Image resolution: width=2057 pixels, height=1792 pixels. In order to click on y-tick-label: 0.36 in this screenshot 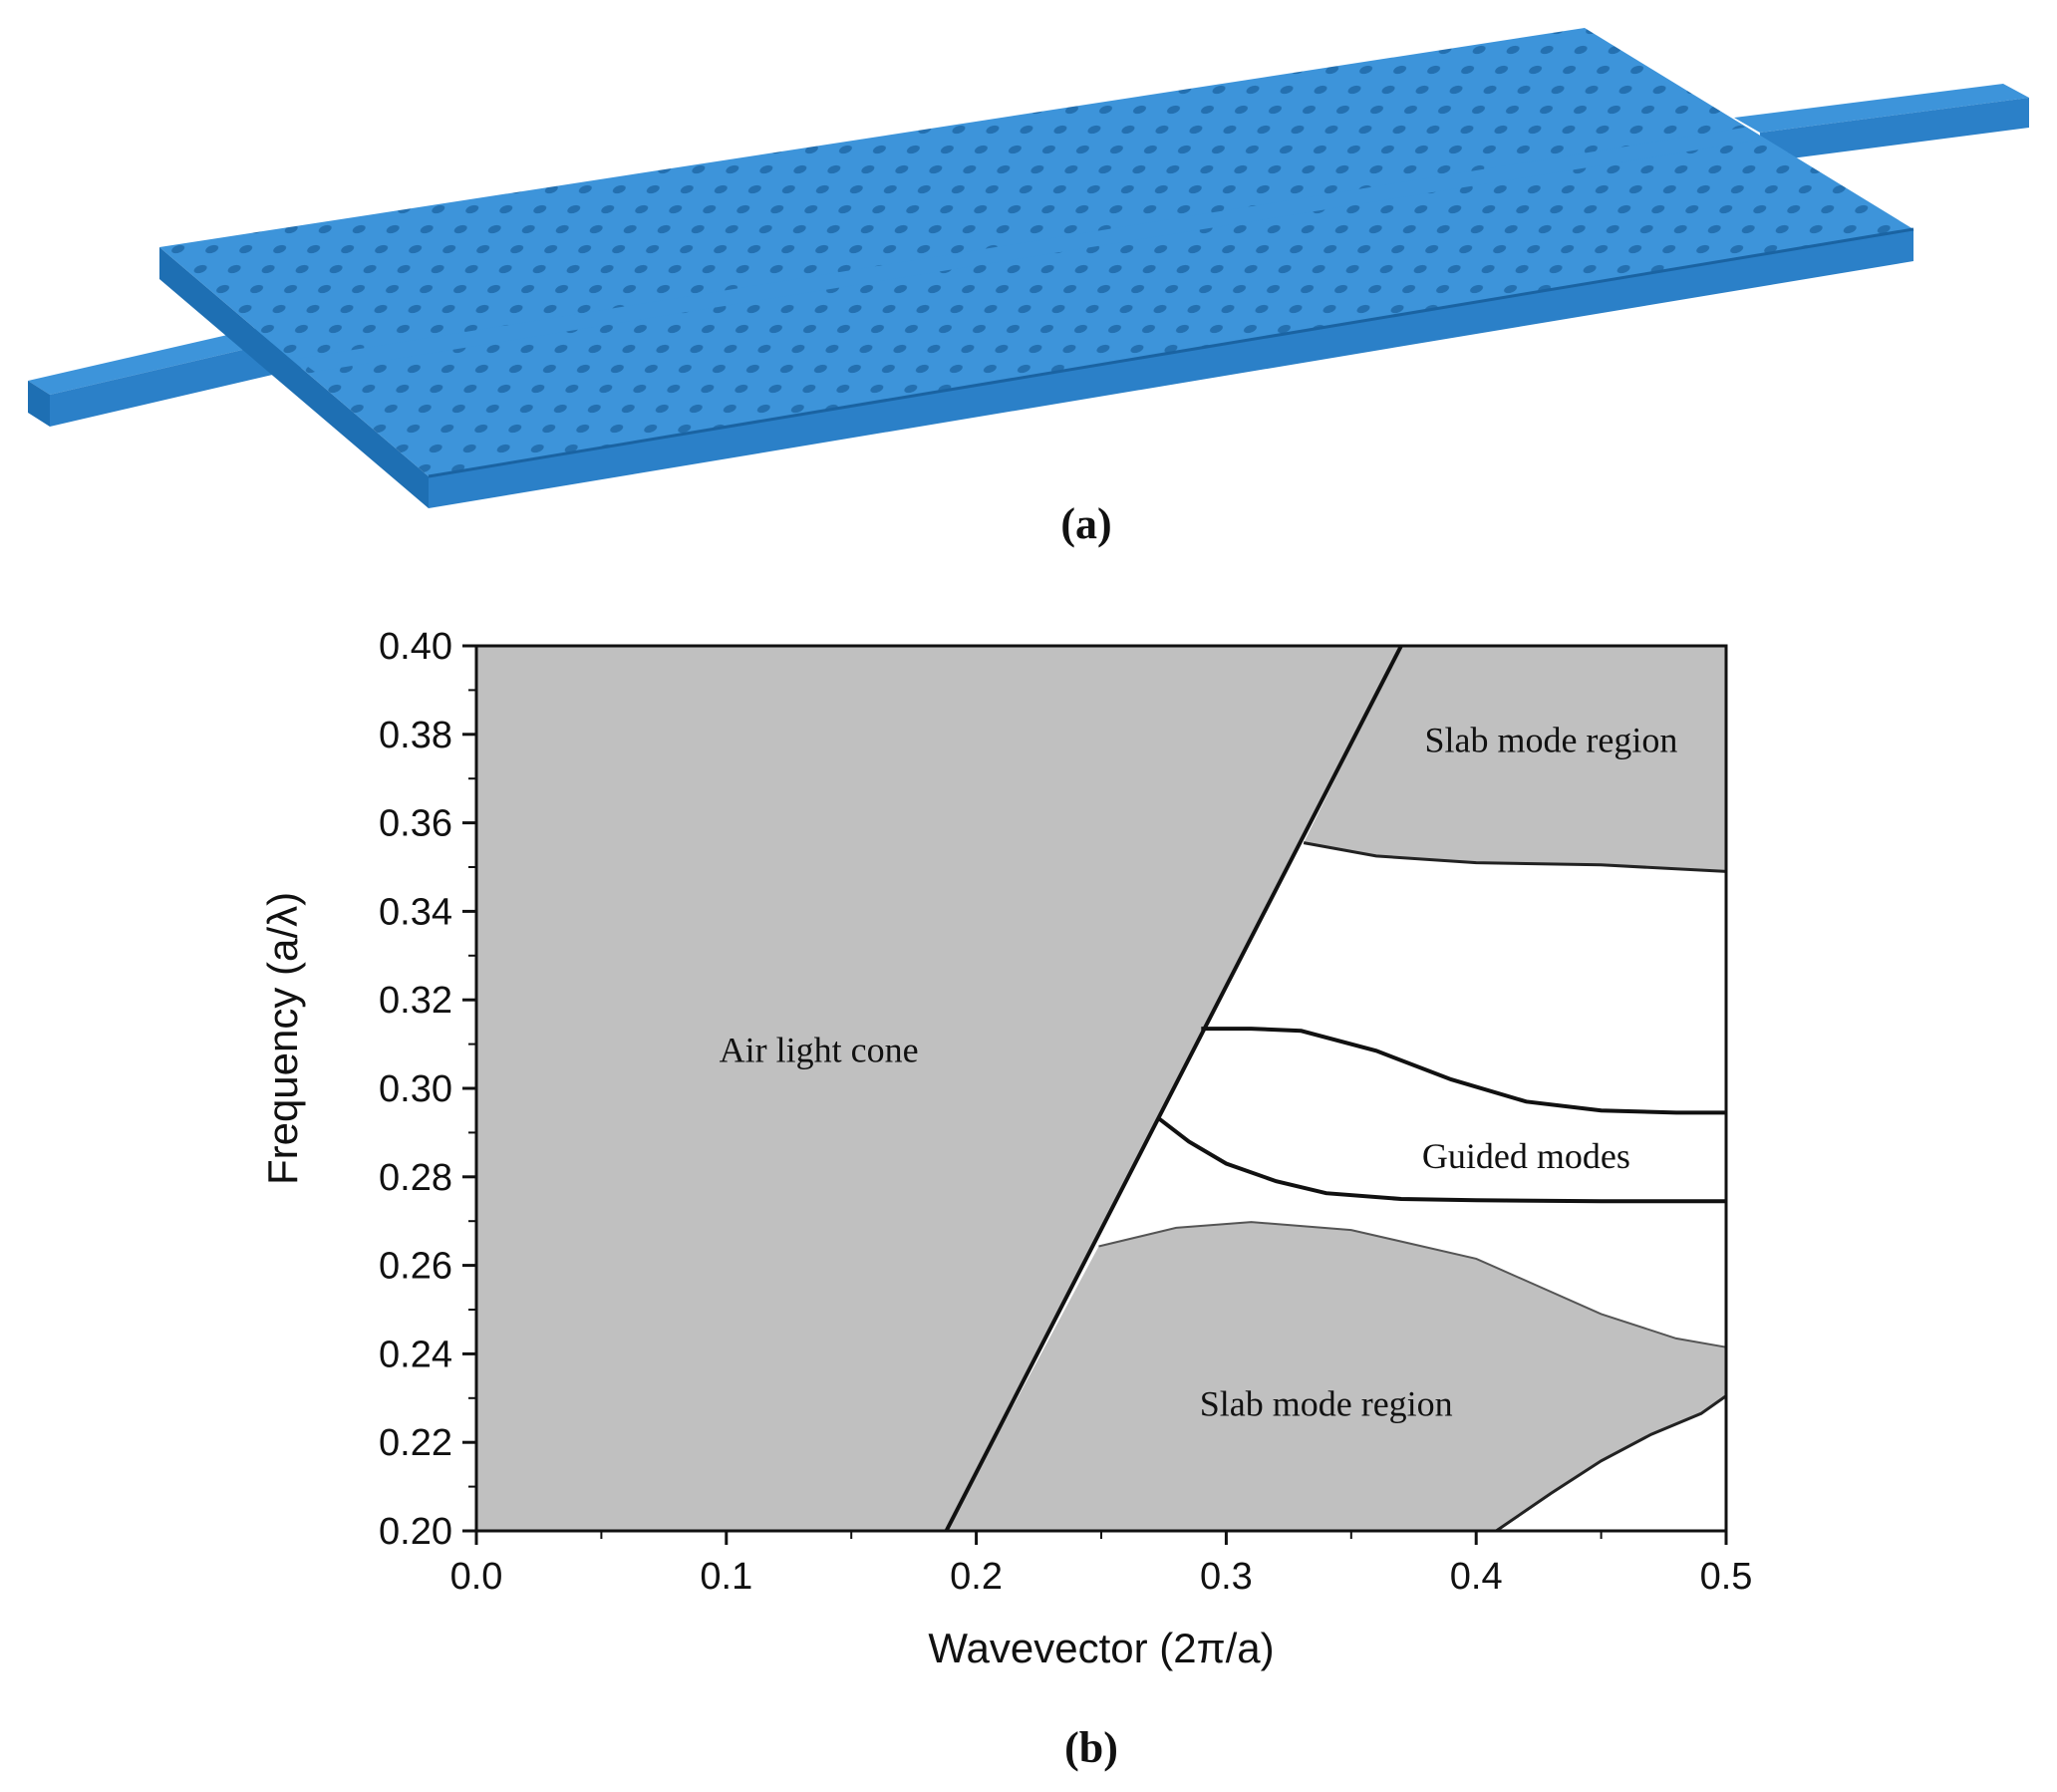, I will do `click(416, 824)`.